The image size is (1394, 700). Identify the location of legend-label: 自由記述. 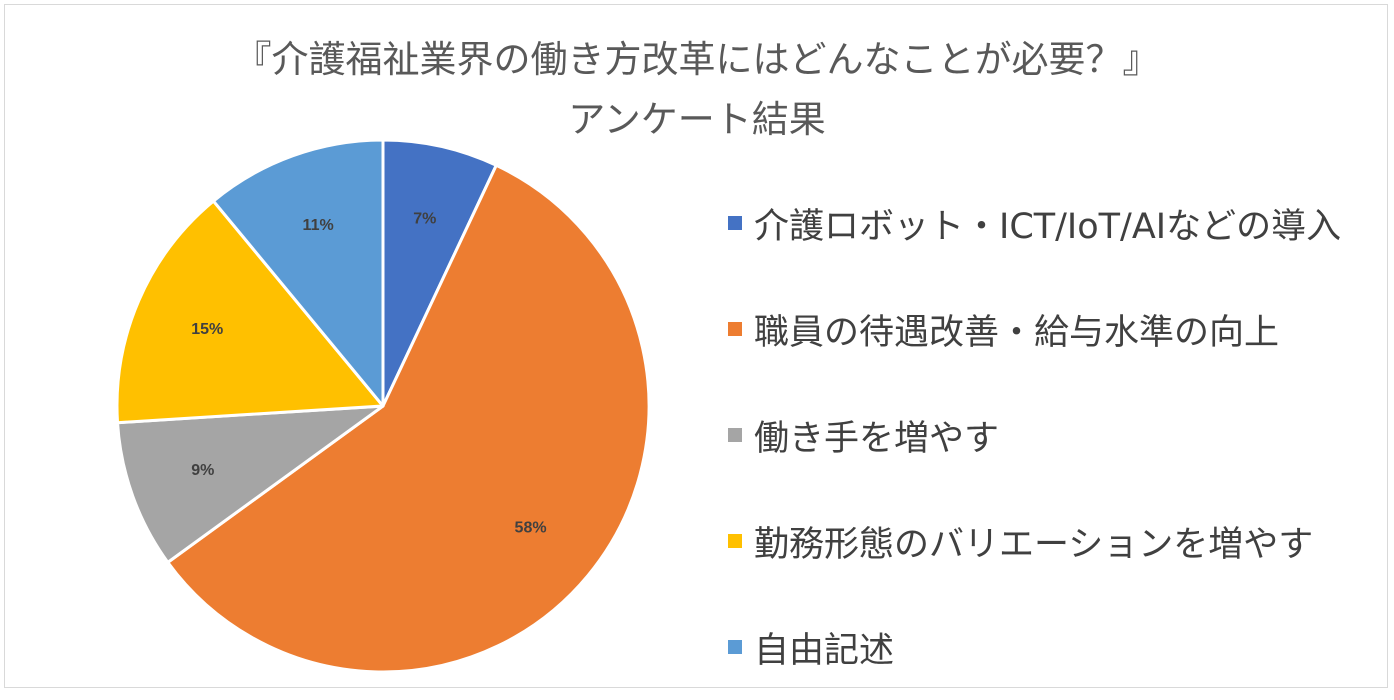
(824, 650).